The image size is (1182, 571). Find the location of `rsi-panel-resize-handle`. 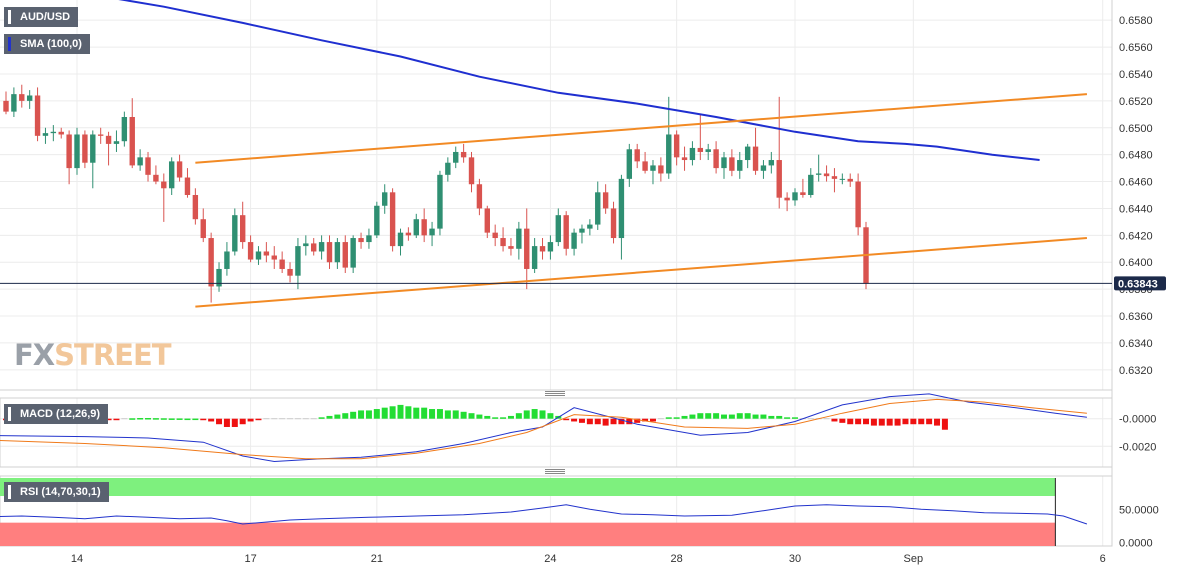

rsi-panel-resize-handle is located at coordinates (555, 471).